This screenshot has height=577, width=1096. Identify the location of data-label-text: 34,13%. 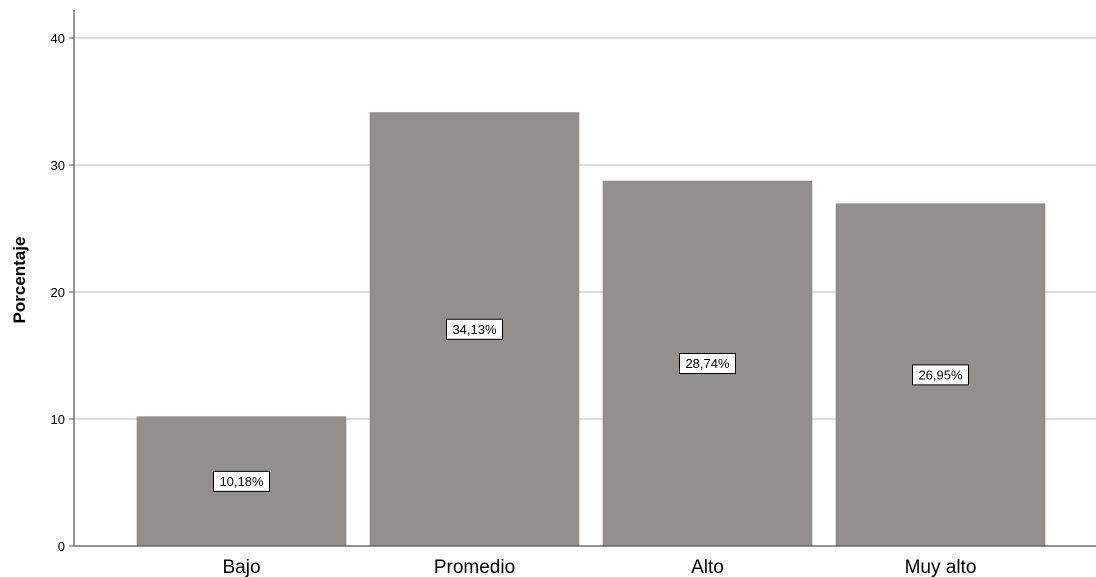
(474, 329).